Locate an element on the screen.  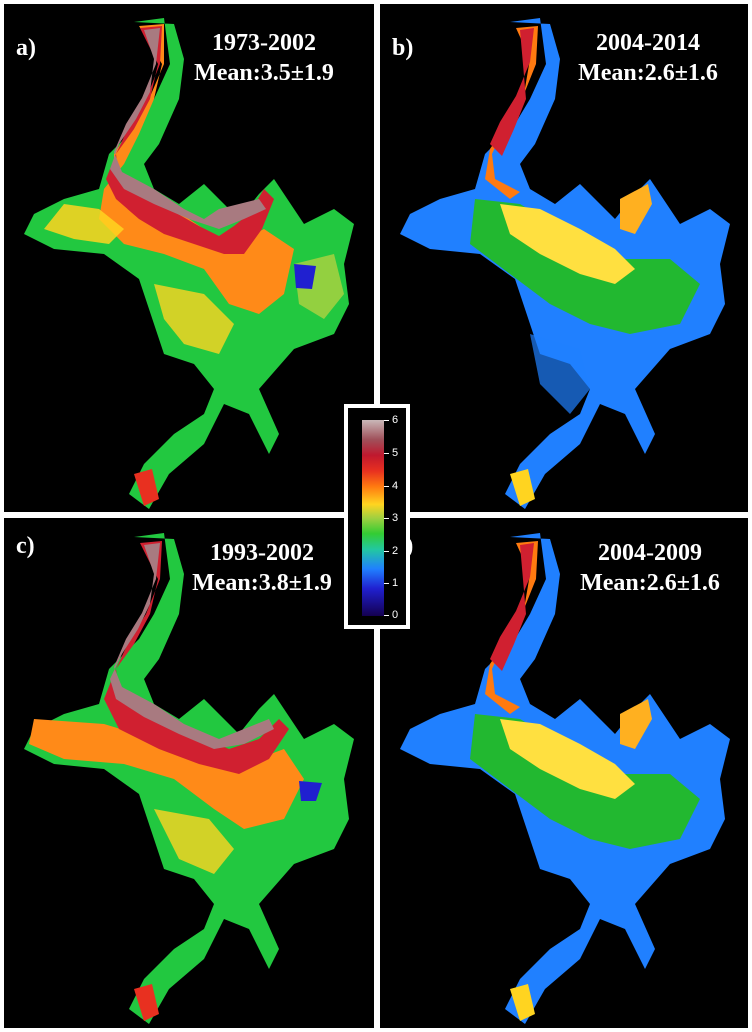
colorbar-tick: 5 is located at coordinates (391, 453).